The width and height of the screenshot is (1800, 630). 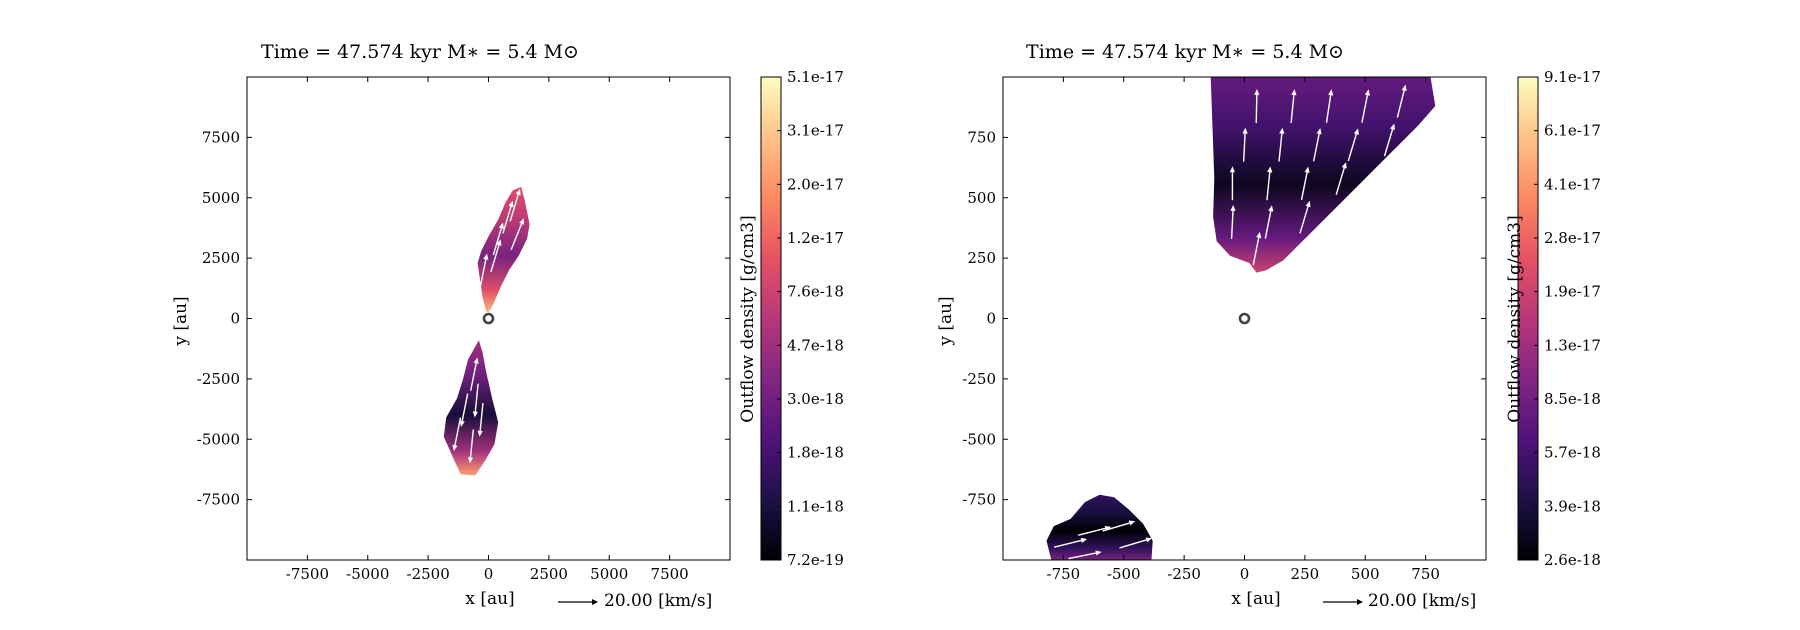 I want to click on right-y-tick-label: 250, so click(x=981, y=258).